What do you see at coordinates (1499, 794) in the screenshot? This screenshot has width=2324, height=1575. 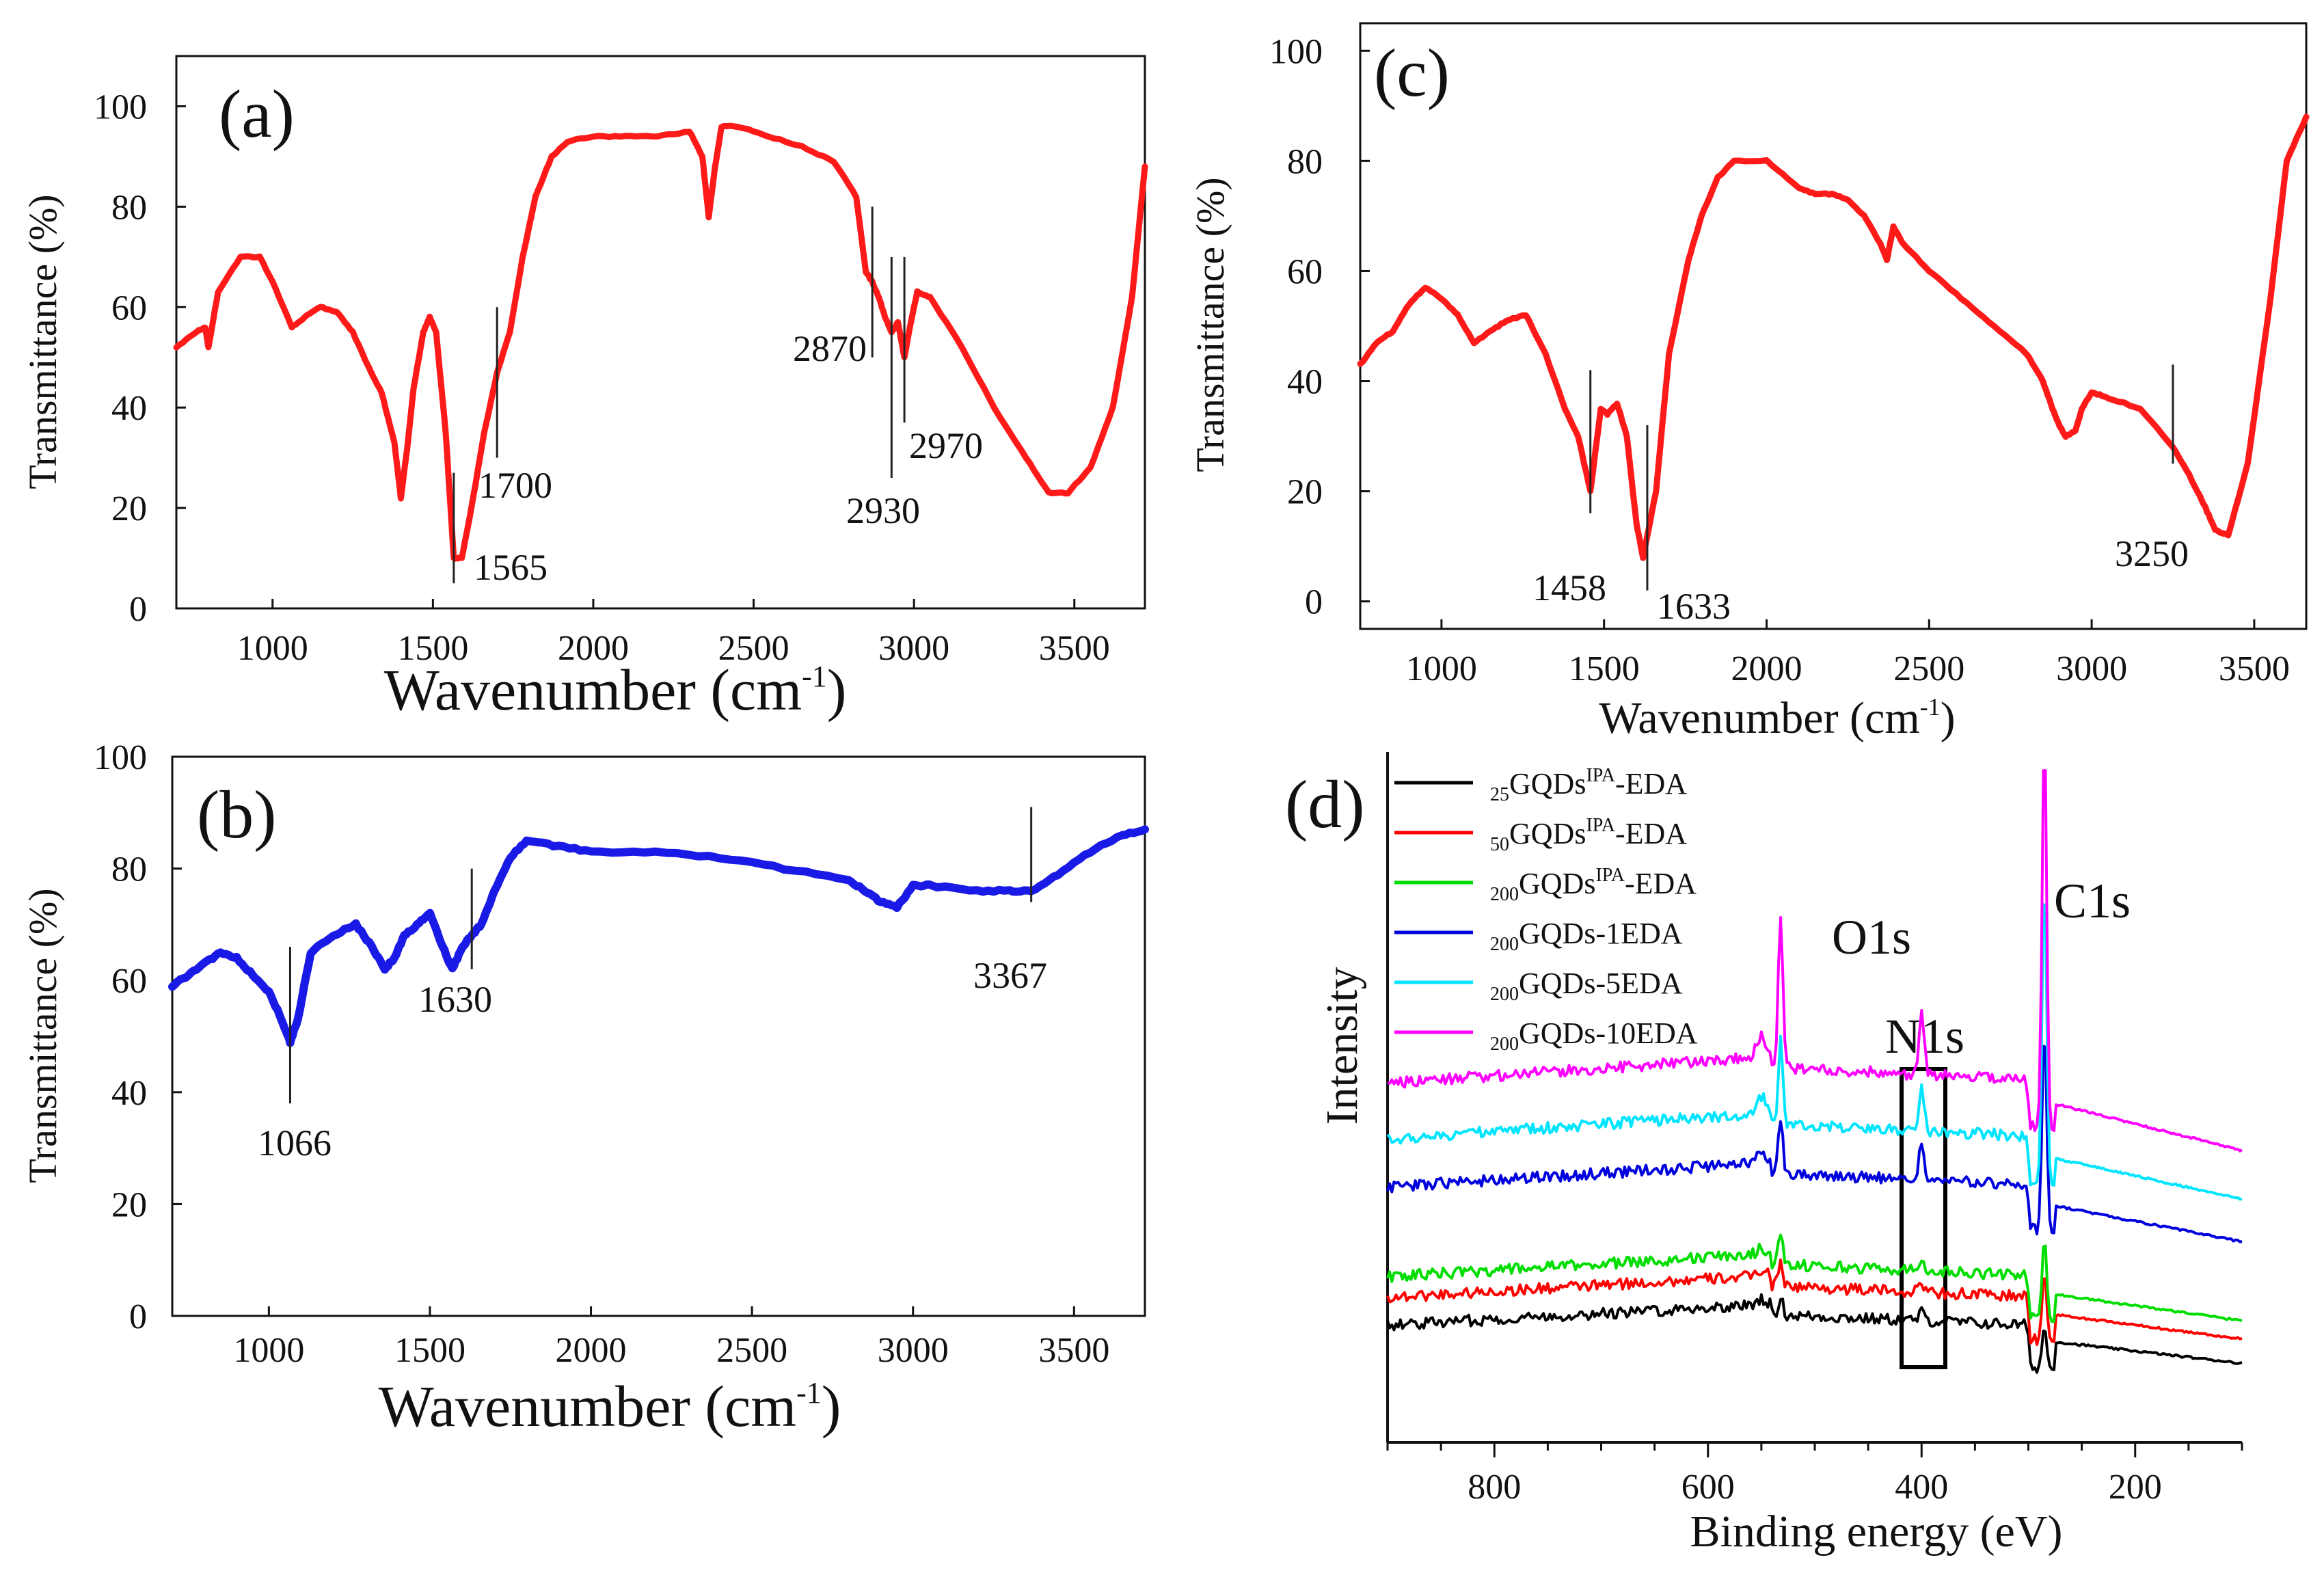 I see `legend-subscript: 25` at bounding box center [1499, 794].